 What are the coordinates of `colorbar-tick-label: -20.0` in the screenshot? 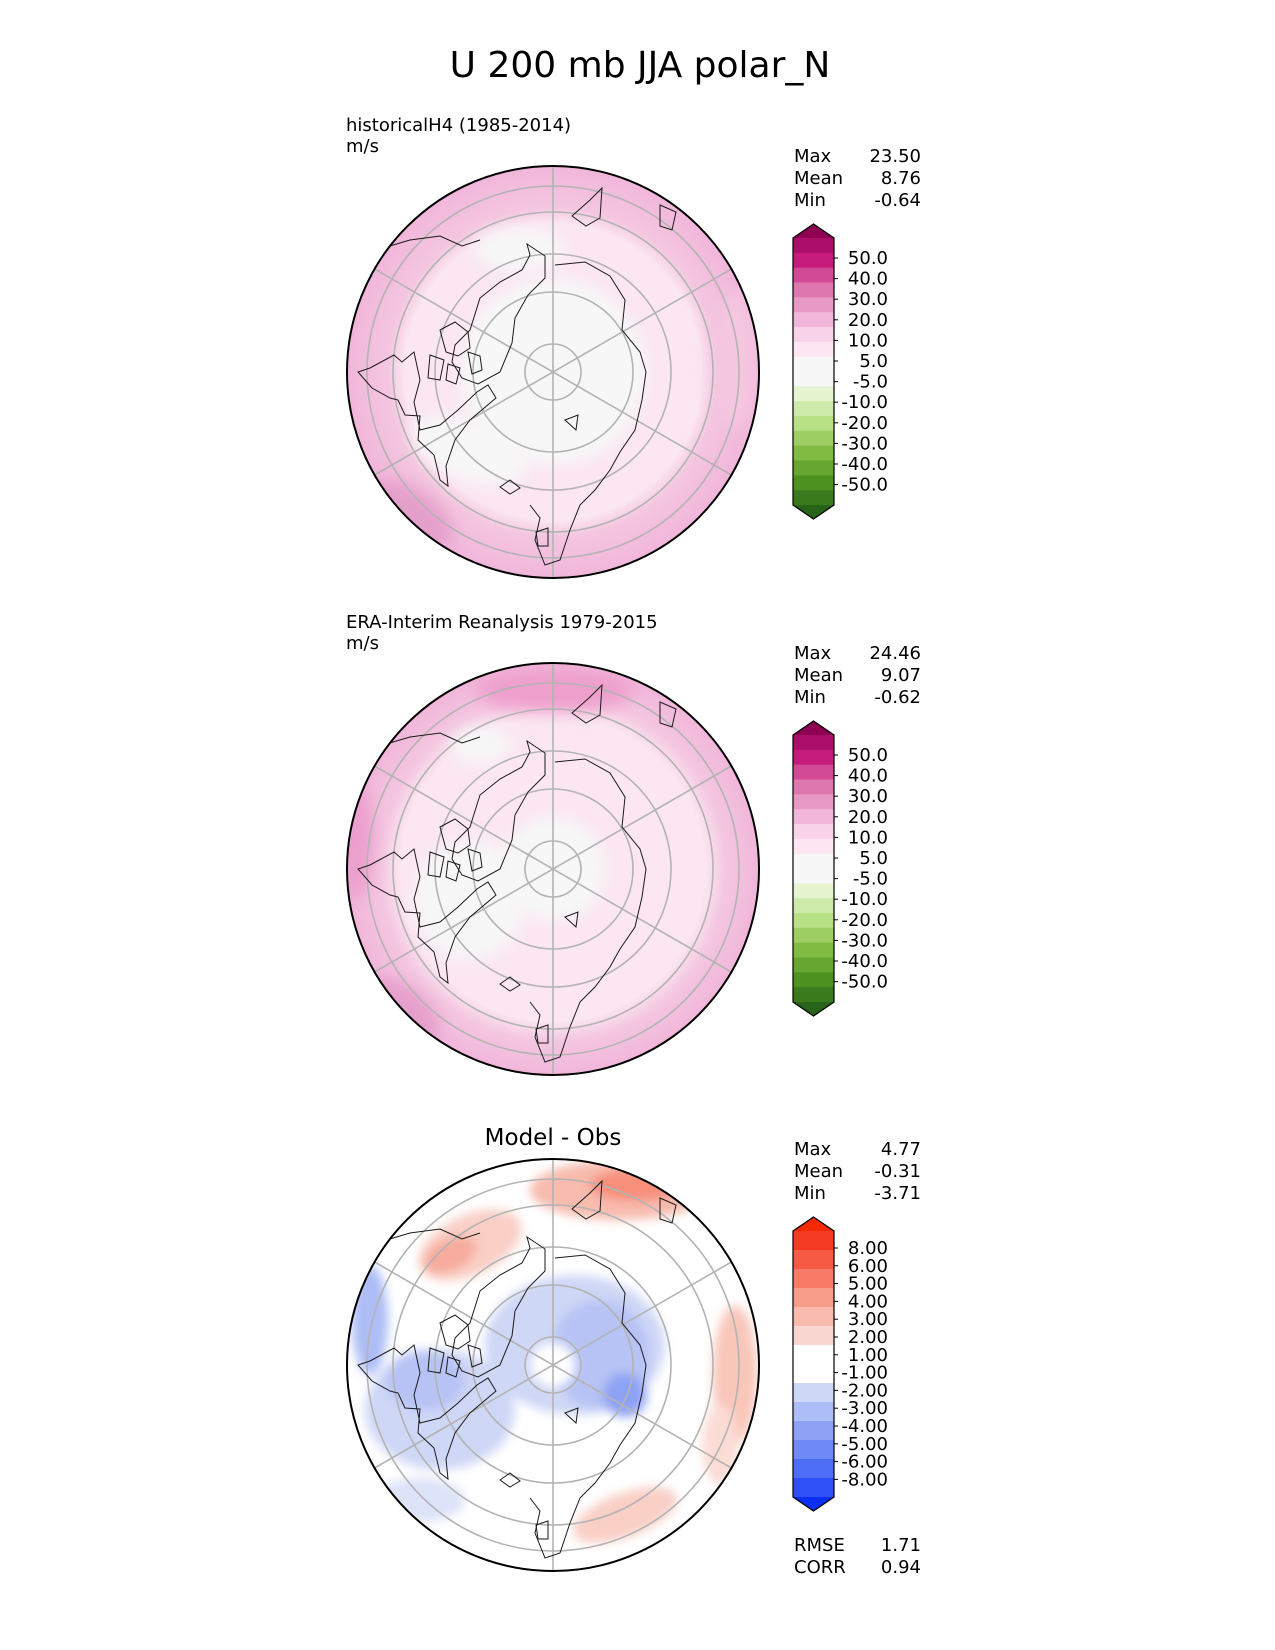 It's located at (864, 423).